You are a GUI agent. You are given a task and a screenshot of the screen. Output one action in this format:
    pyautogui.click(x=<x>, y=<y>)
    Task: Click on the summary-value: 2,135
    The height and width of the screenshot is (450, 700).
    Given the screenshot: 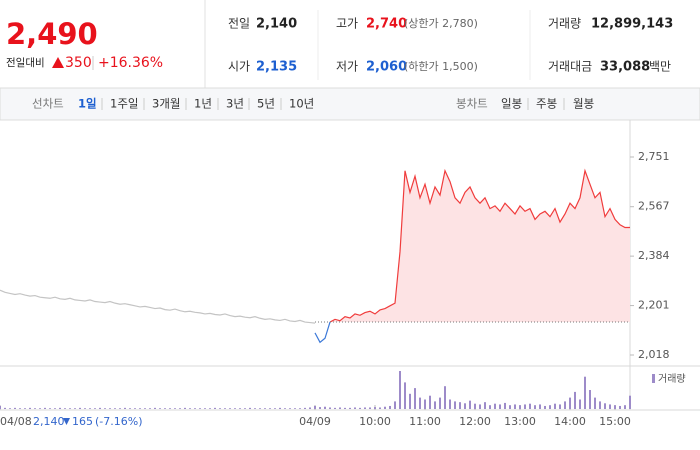 What is the action you would take?
    pyautogui.click(x=276, y=67)
    